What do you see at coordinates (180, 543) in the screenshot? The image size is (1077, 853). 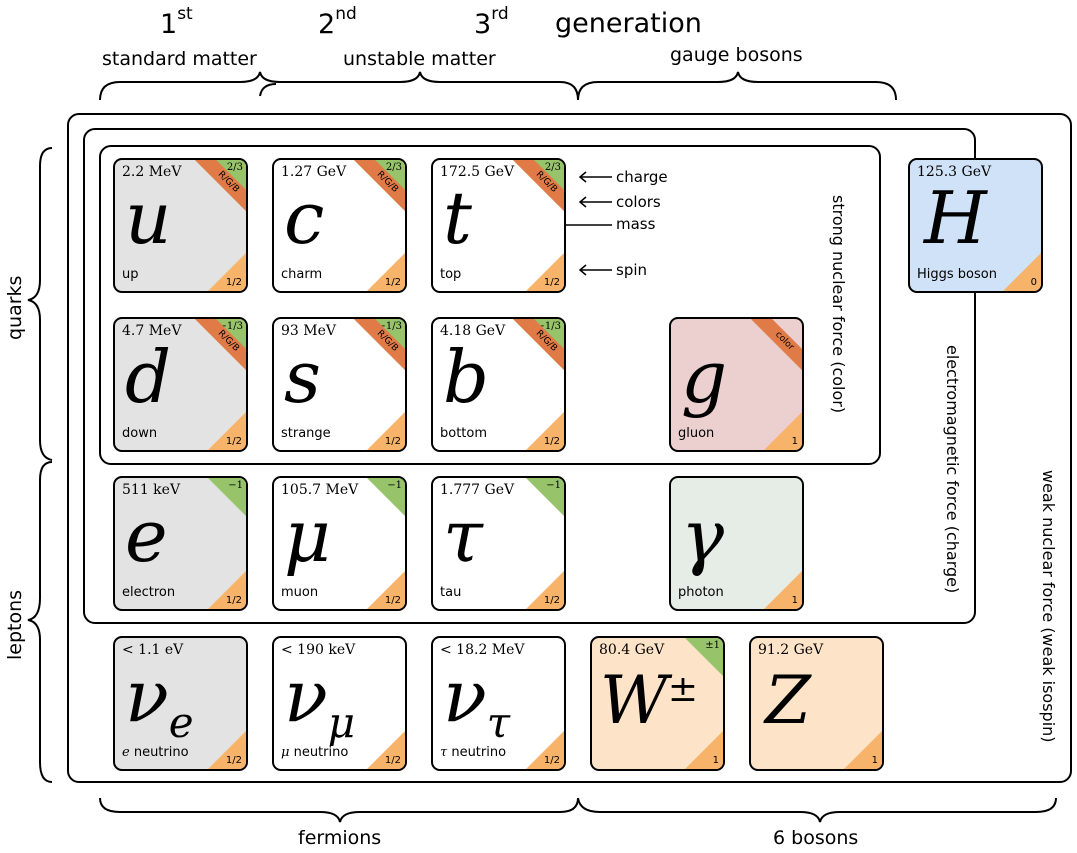 I see `particle-card-electron: −1 511 keV e electron 1/2` at bounding box center [180, 543].